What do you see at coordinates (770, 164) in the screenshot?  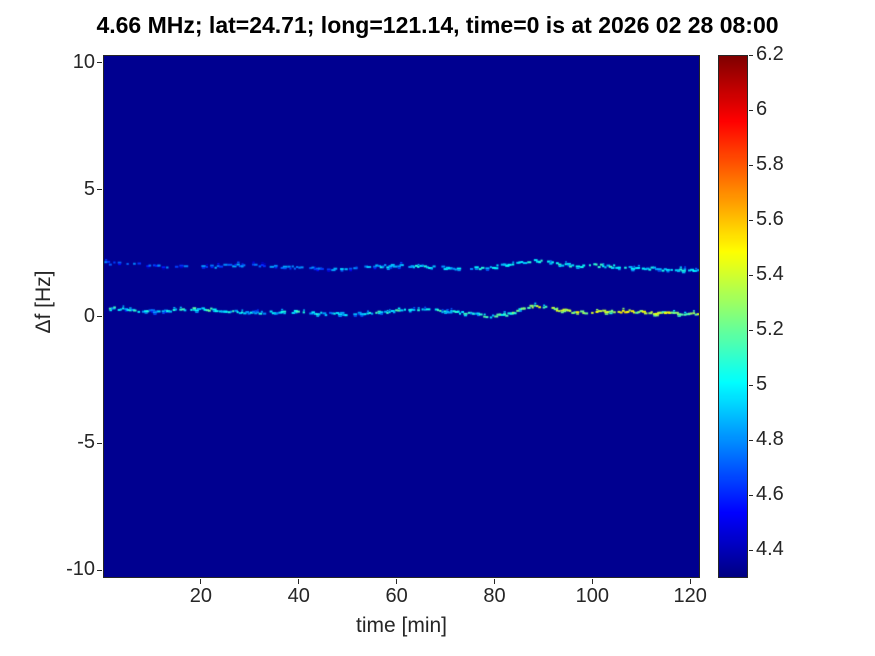 I see `colorbar-tick-label: 5.8` at bounding box center [770, 164].